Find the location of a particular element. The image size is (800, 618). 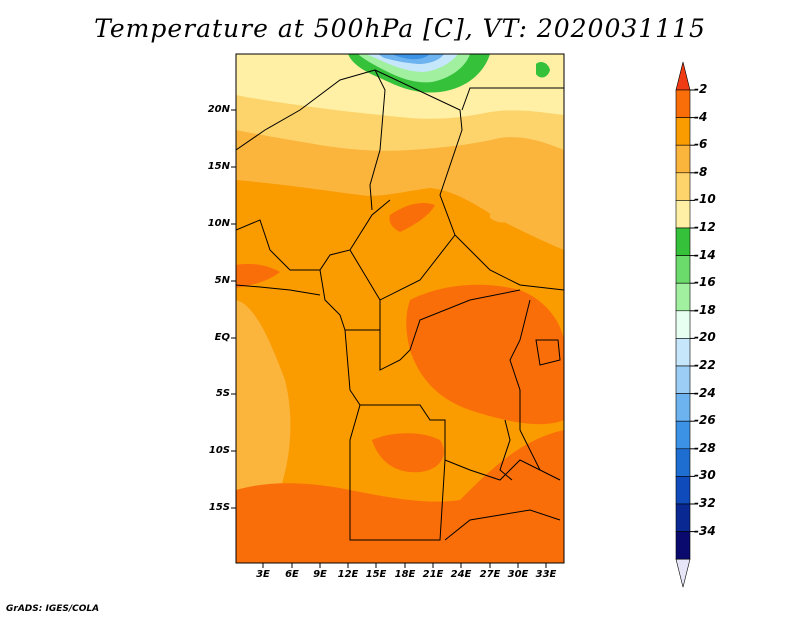

colorbar-level-label: -8 is located at coordinates (701, 171).